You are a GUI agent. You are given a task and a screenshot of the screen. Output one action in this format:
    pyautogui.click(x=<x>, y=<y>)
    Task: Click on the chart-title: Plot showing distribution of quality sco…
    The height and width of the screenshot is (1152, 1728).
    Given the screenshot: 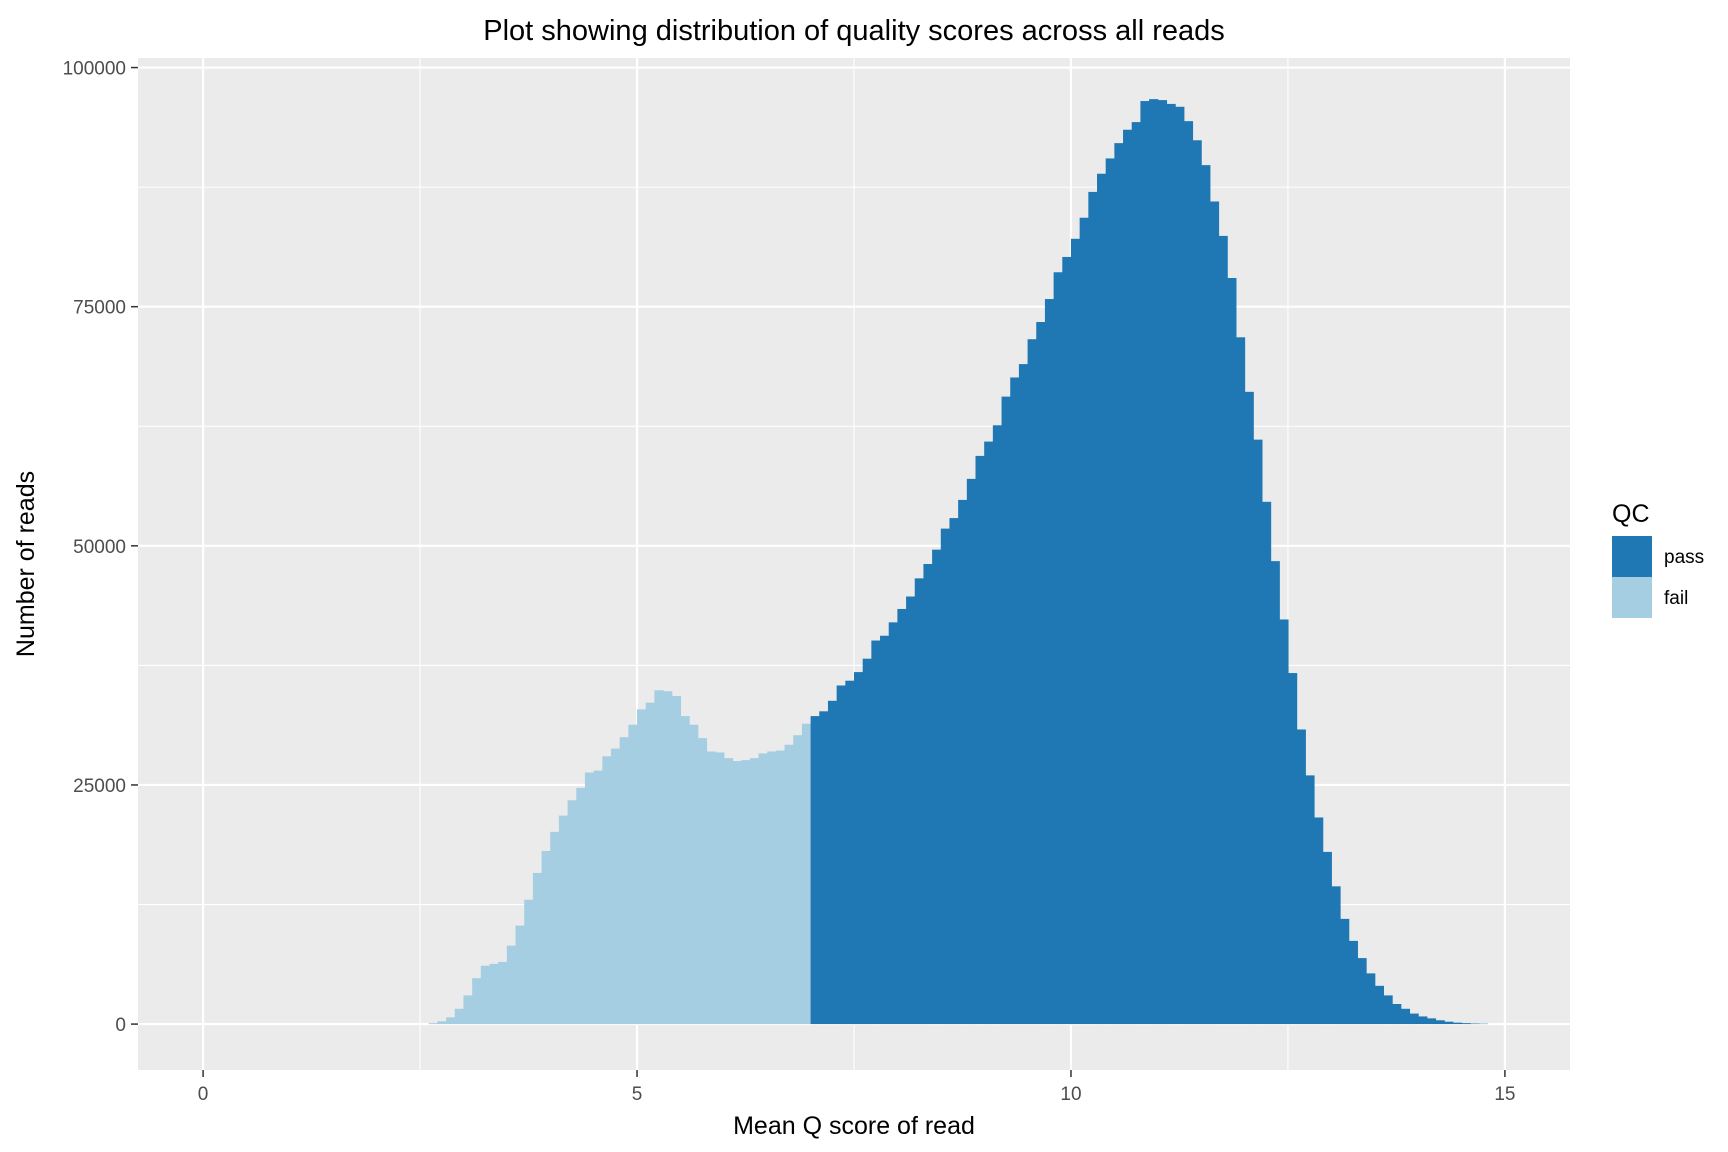 What is the action you would take?
    pyautogui.click(x=853, y=31)
    